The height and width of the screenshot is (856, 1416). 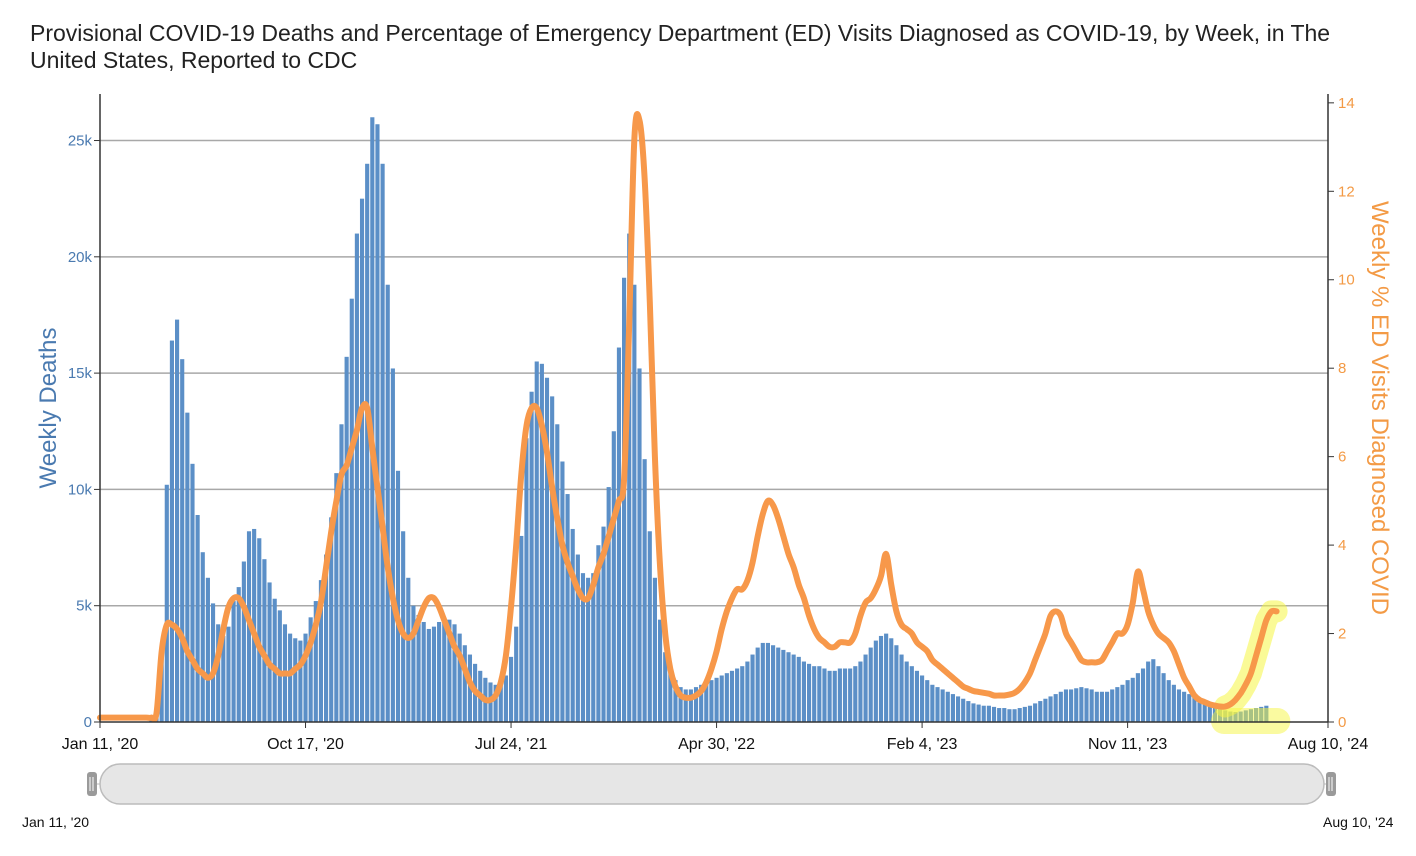 I want to click on x-tick-label: Jul 24, '21, so click(x=511, y=744).